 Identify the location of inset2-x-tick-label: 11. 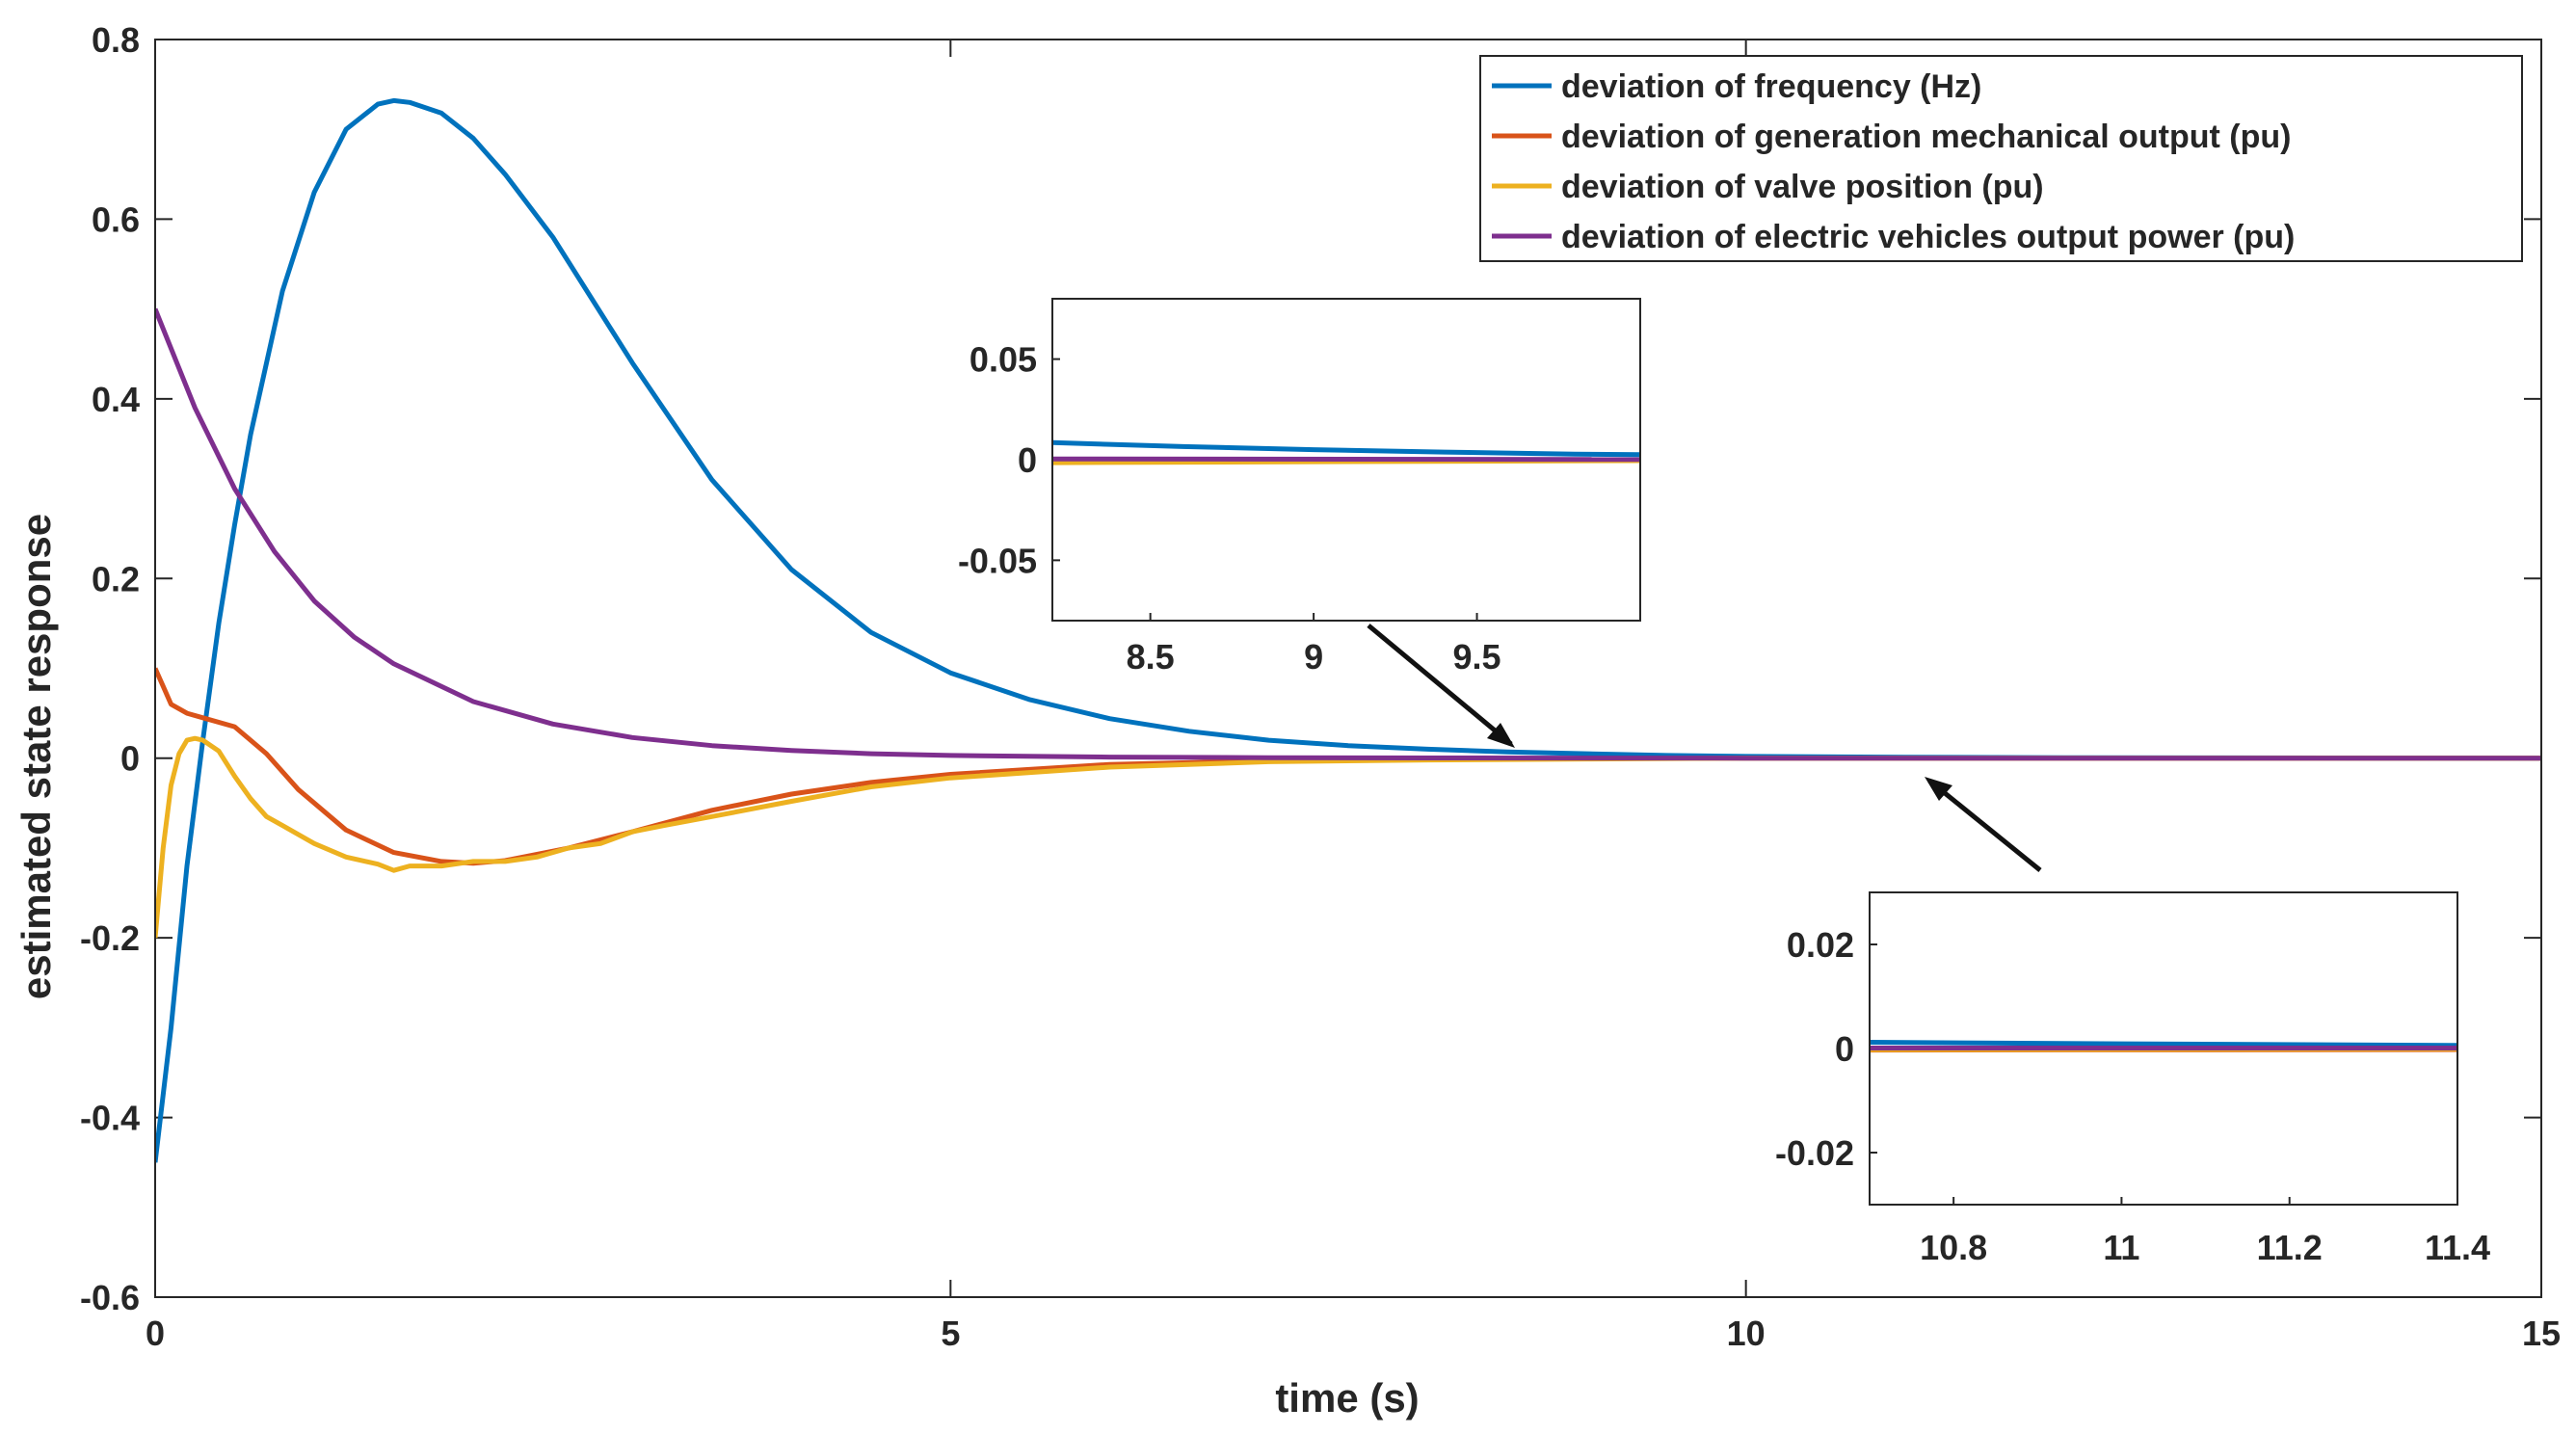
(2121, 1247).